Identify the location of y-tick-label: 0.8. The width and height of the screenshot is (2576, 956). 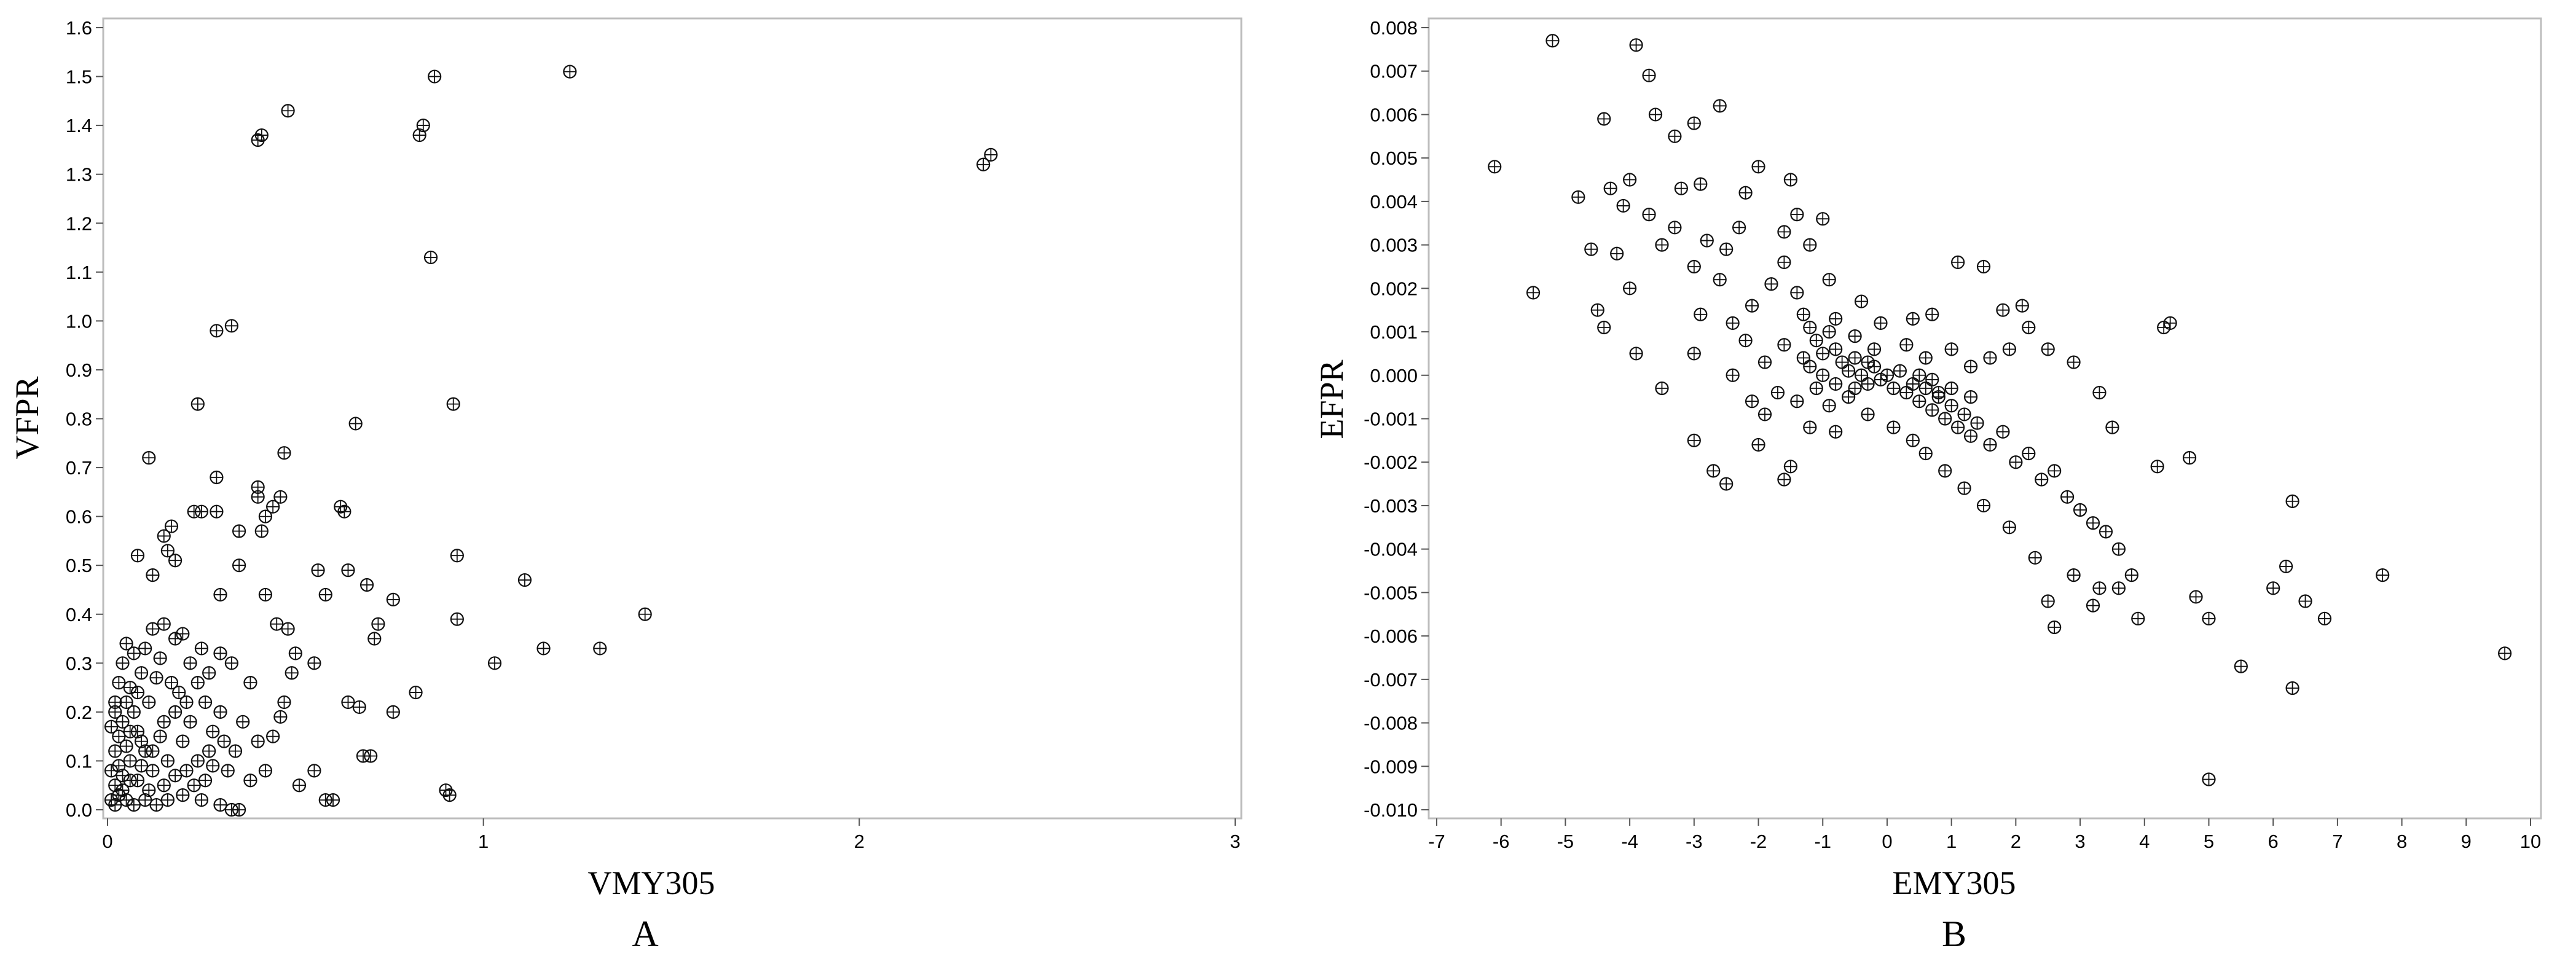
(79, 419).